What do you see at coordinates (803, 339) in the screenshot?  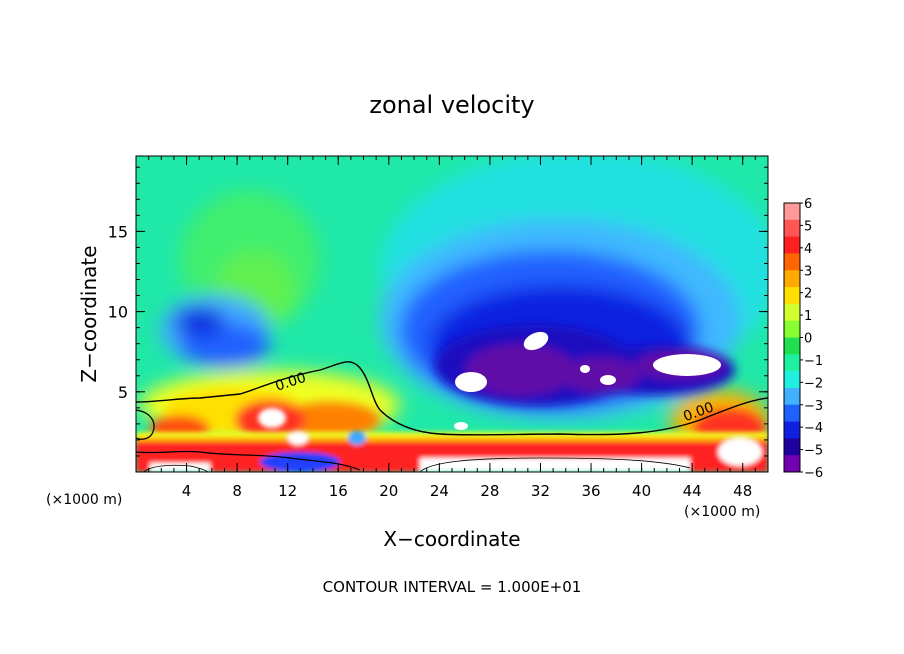 I see `colorbar: 6 5 4 3 2 1 0 −1 −2 −3 −4 −5 −6` at bounding box center [803, 339].